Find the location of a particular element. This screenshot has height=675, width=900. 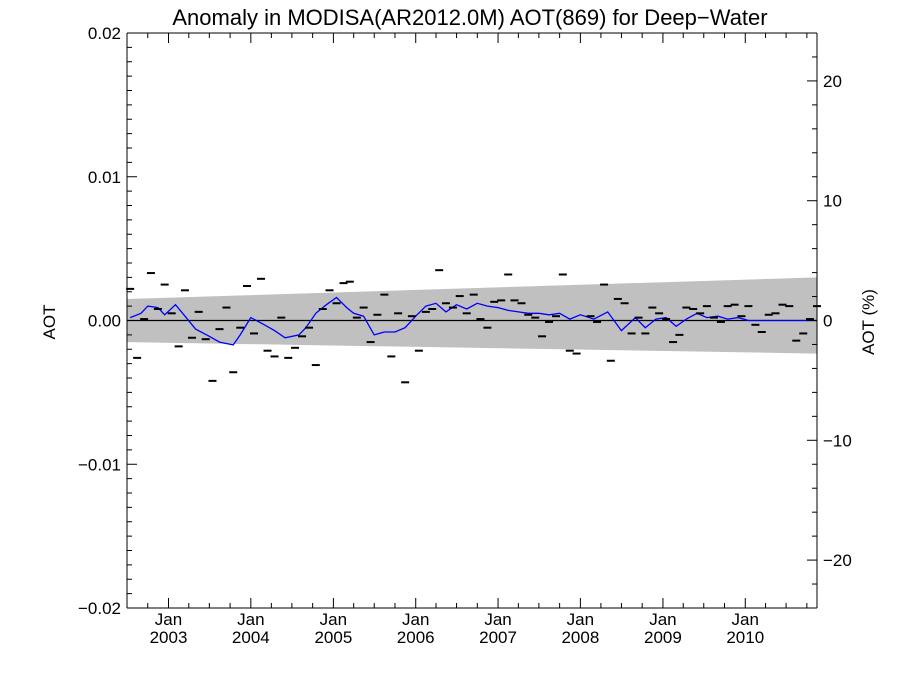

x-tick-label-year: 2006 is located at coordinates (416, 637).